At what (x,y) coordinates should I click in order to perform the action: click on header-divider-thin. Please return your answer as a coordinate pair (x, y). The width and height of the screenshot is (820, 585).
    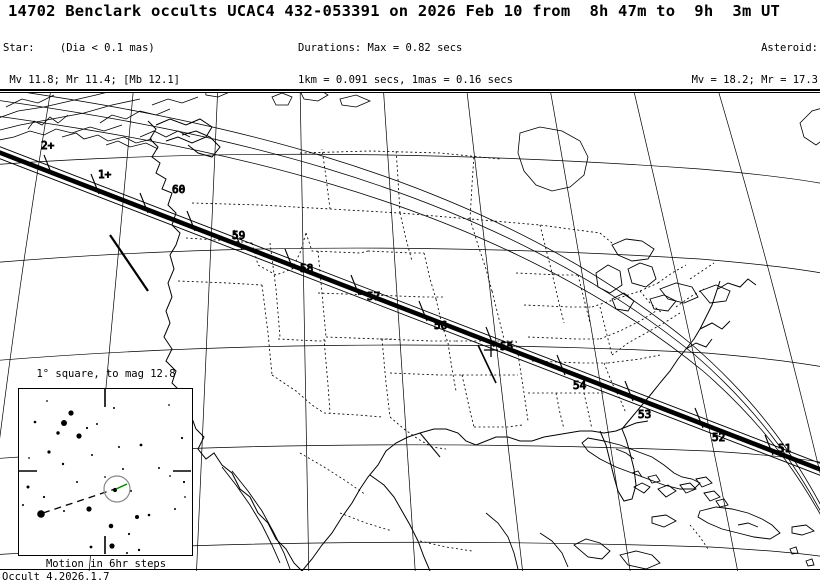
    Looking at the image, I should click on (410, 92).